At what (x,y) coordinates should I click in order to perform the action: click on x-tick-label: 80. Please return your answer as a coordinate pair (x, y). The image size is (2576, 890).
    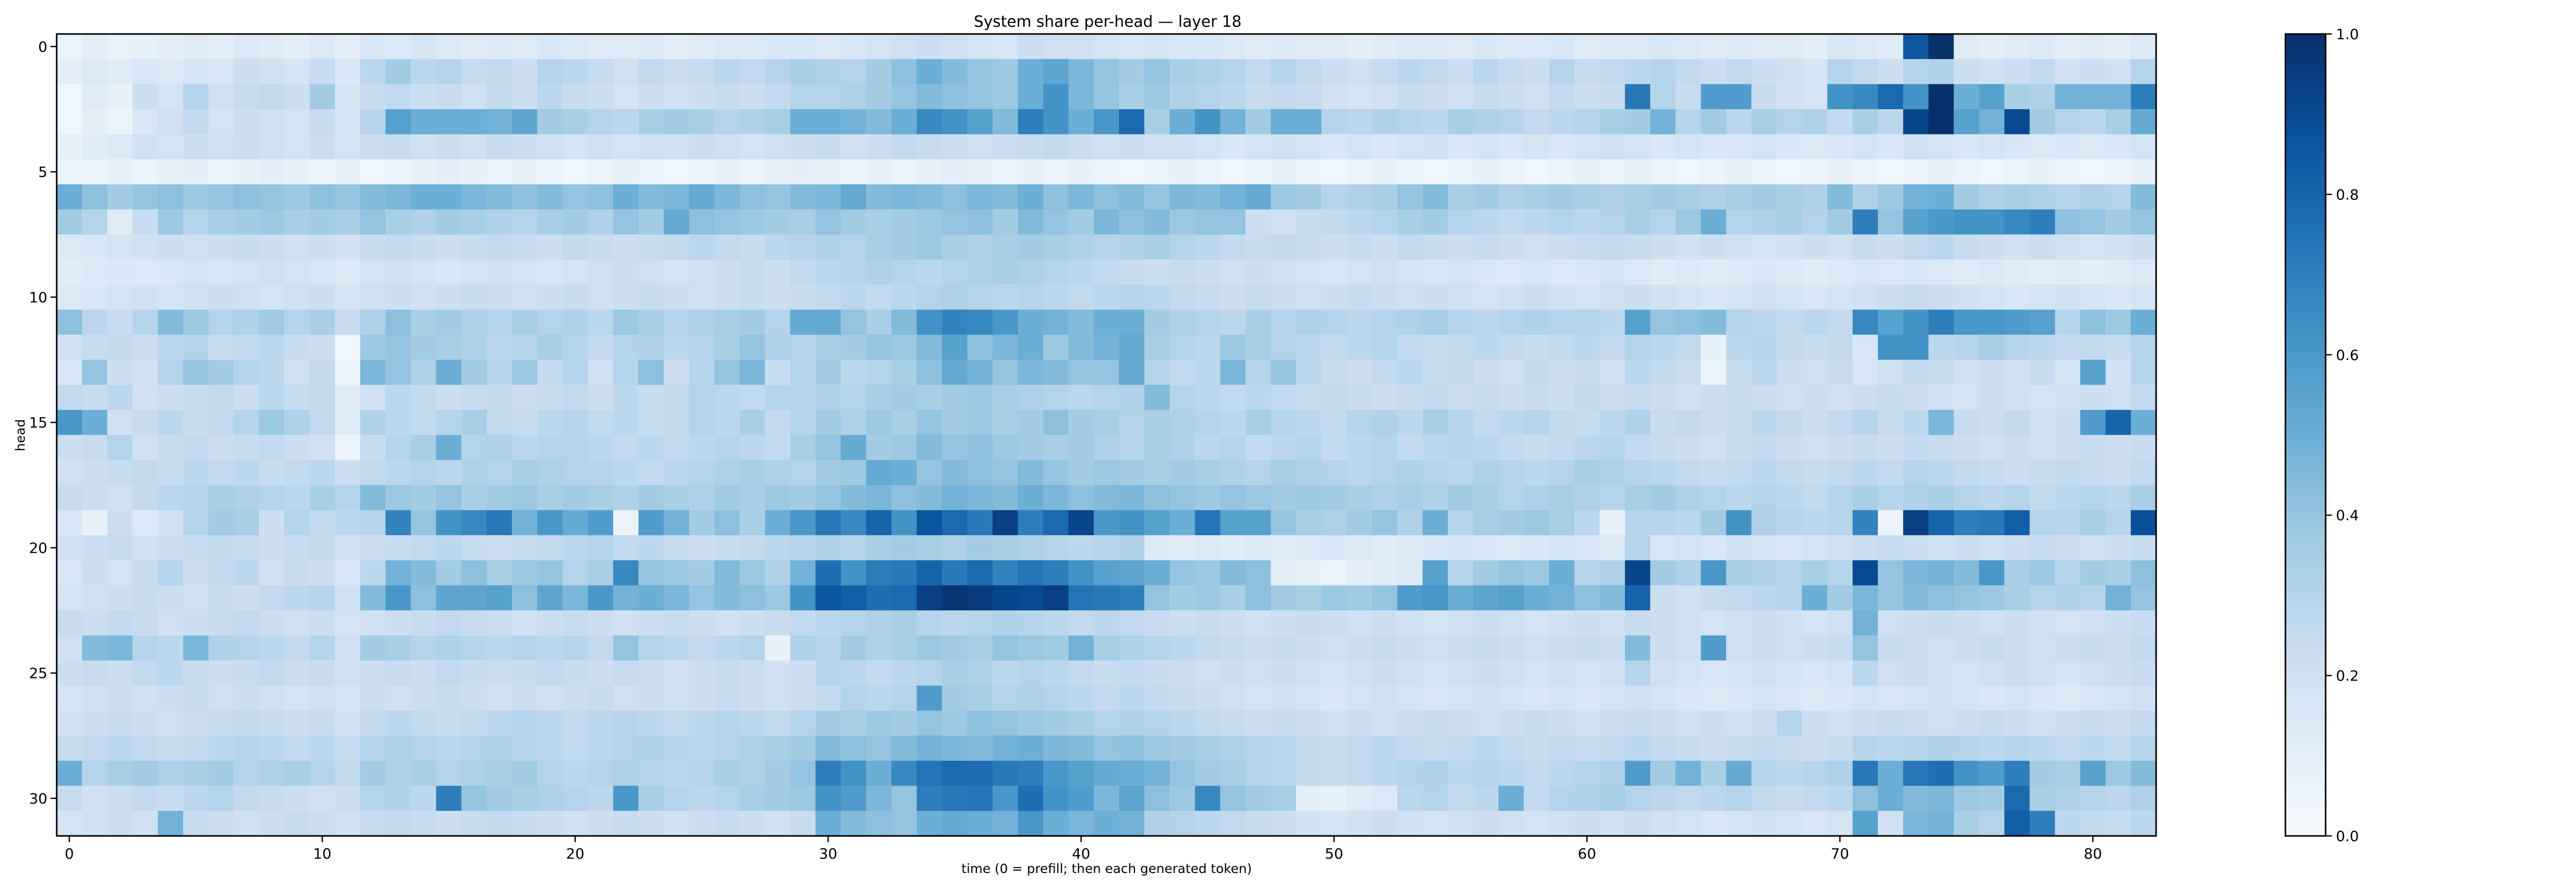
    Looking at the image, I should click on (2092, 853).